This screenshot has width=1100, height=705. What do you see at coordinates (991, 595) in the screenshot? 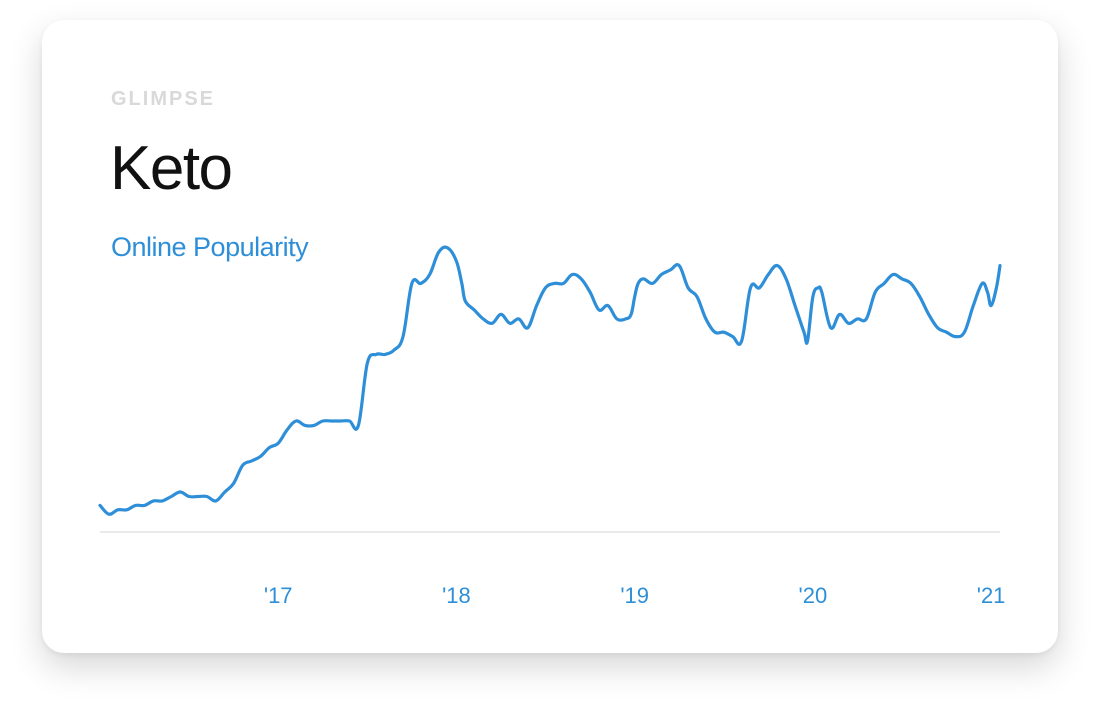
I see `x-tick-label-4: '21` at bounding box center [991, 595].